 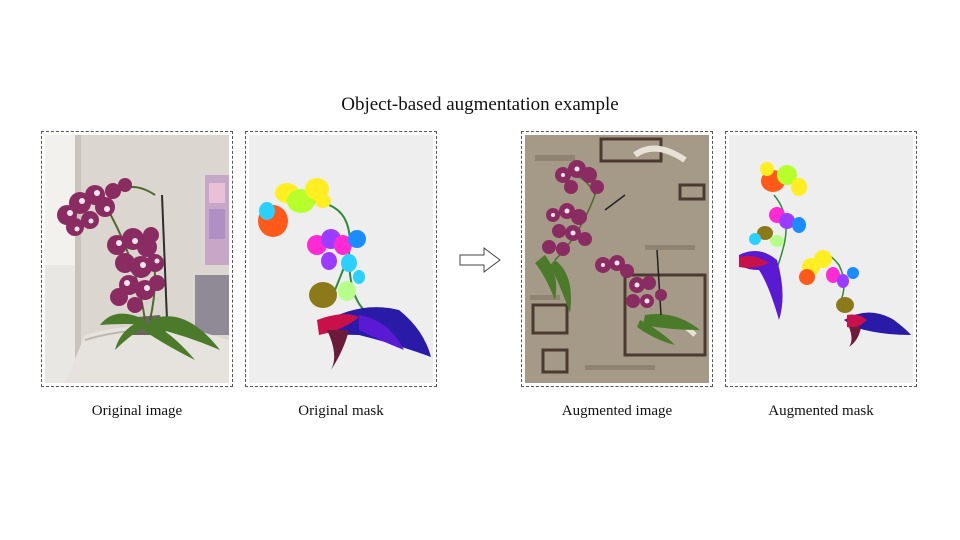 I want to click on augmented-photo, so click(x=617, y=259).